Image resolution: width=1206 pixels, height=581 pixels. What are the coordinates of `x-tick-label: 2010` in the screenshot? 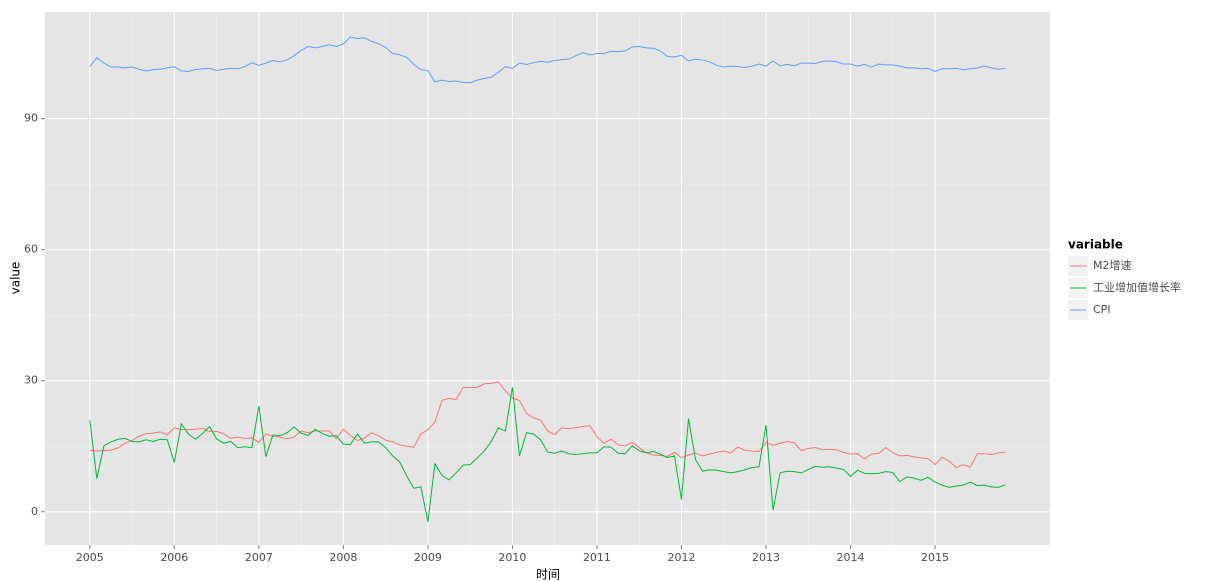 It's located at (512, 557).